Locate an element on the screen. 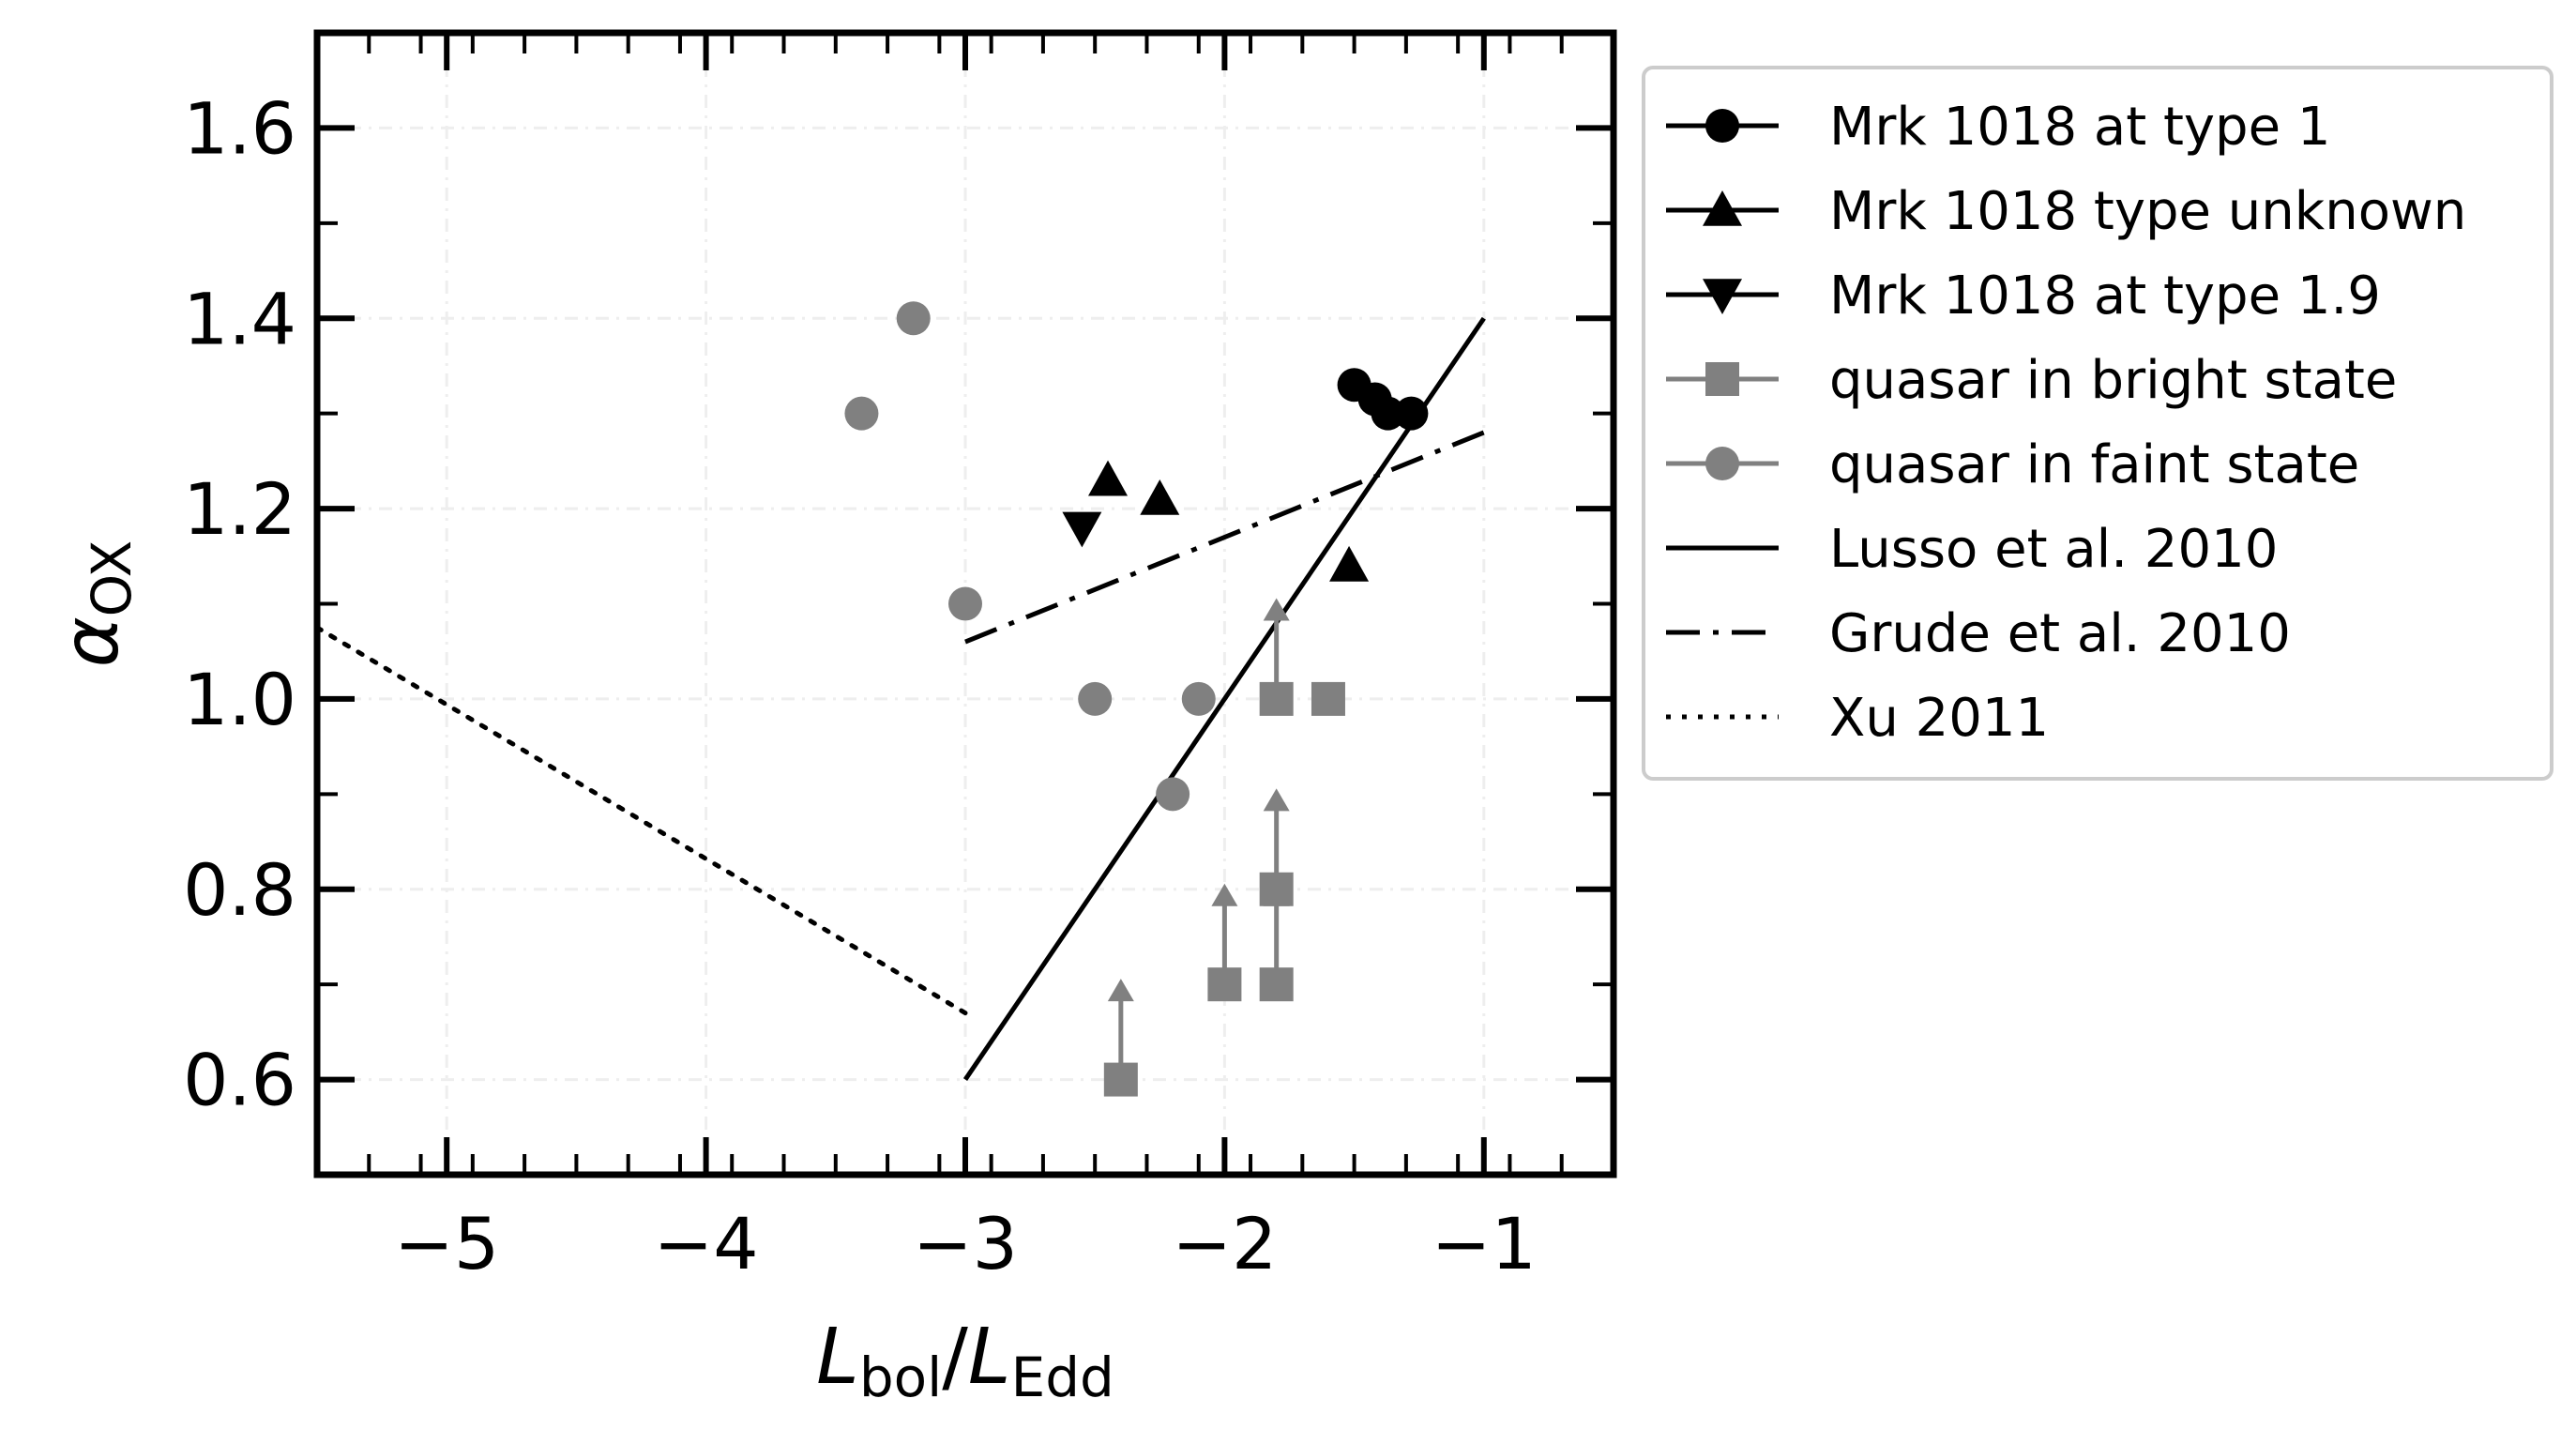  series-lusso-et-al-2010 is located at coordinates (1224, 699).